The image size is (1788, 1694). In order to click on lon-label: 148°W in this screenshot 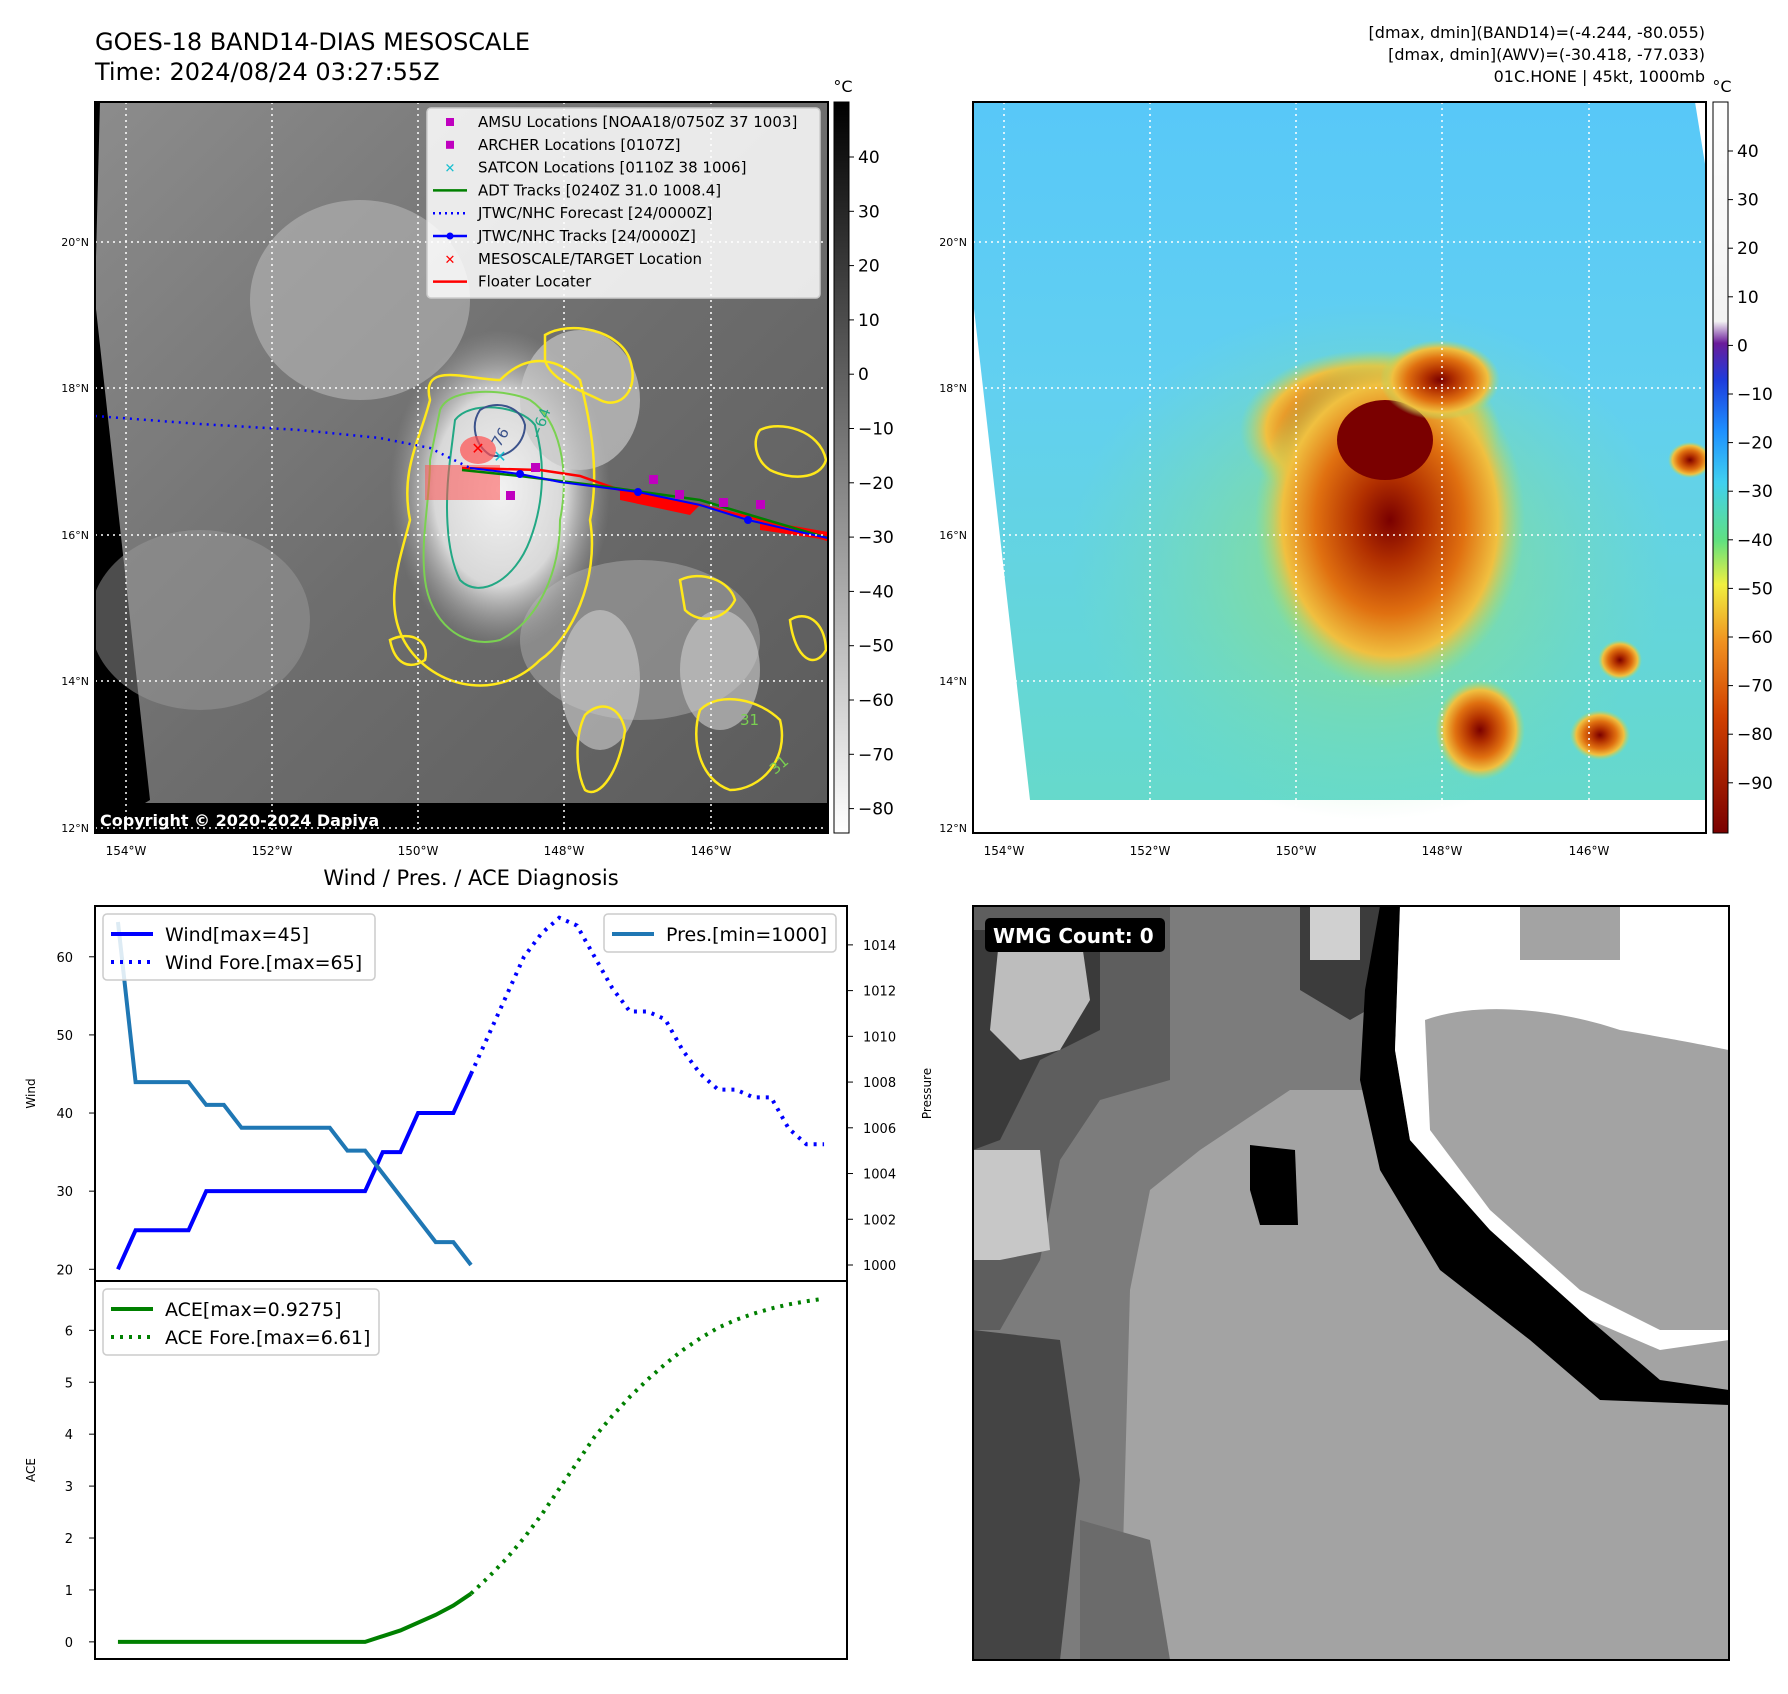, I will do `click(1442, 851)`.